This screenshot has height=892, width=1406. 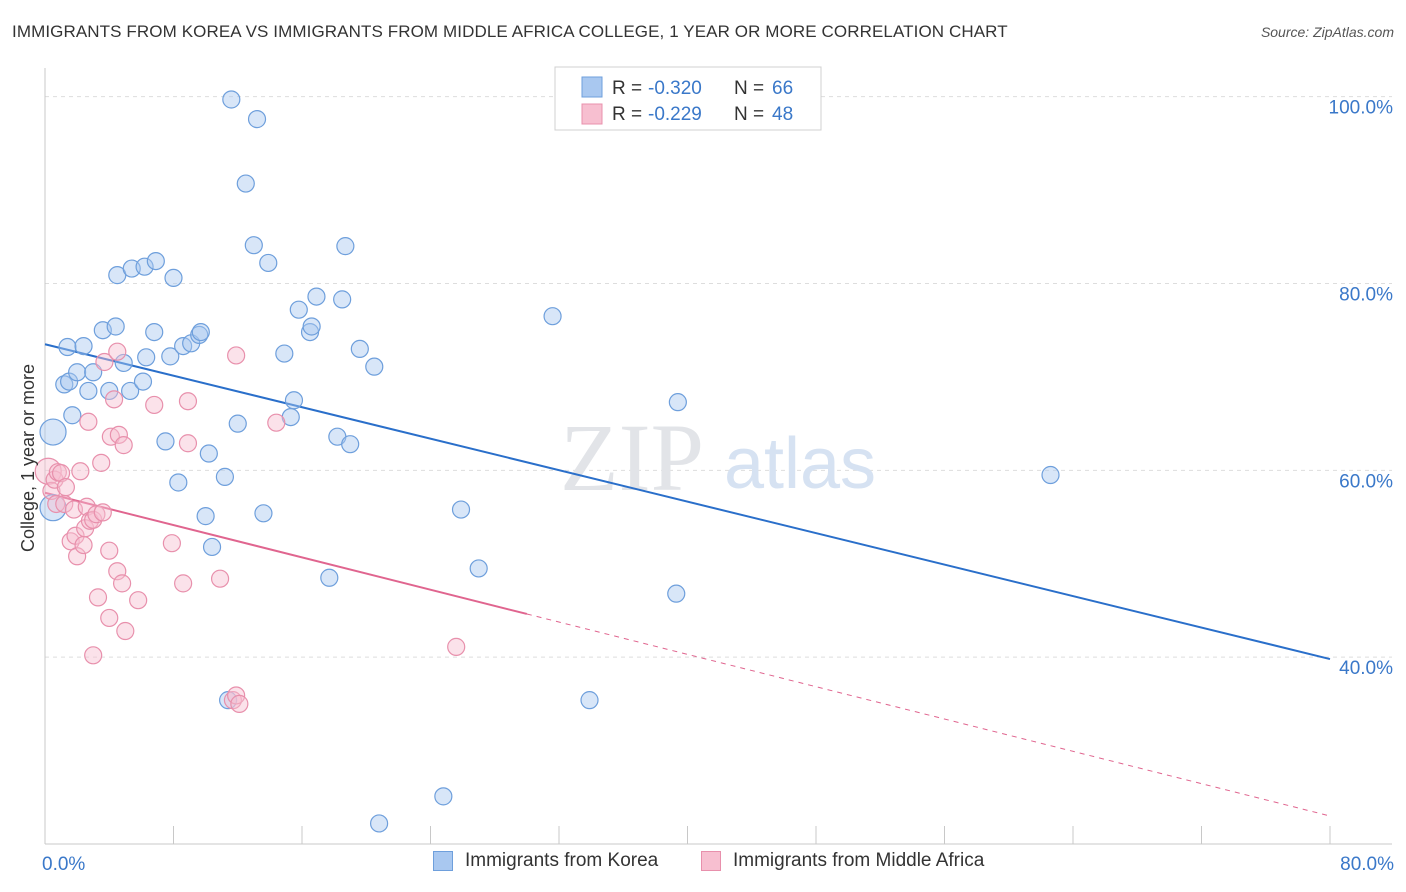 I want to click on legend-r-value-middle-africa: -0.229, so click(x=675, y=114).